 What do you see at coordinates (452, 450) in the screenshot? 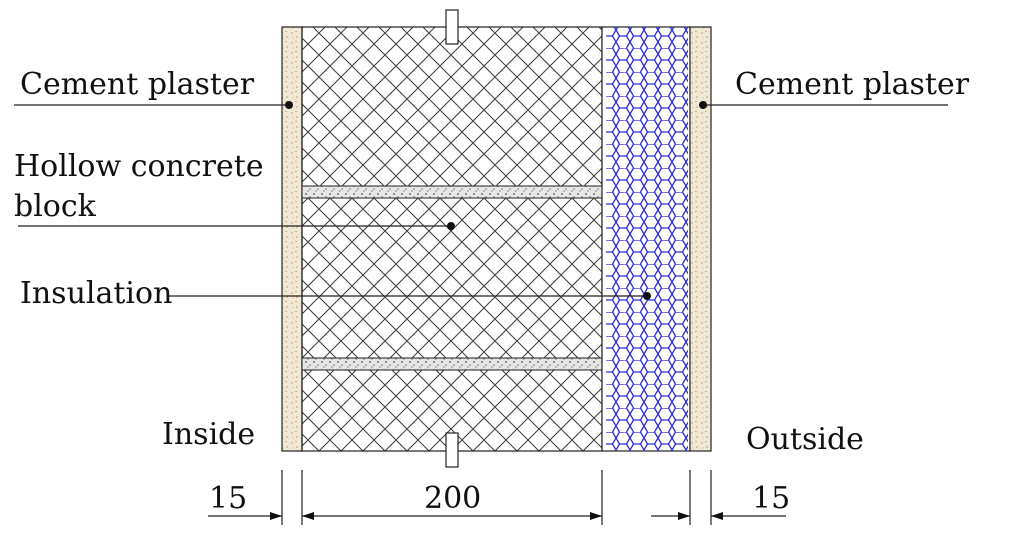
I see `bottom-notch` at bounding box center [452, 450].